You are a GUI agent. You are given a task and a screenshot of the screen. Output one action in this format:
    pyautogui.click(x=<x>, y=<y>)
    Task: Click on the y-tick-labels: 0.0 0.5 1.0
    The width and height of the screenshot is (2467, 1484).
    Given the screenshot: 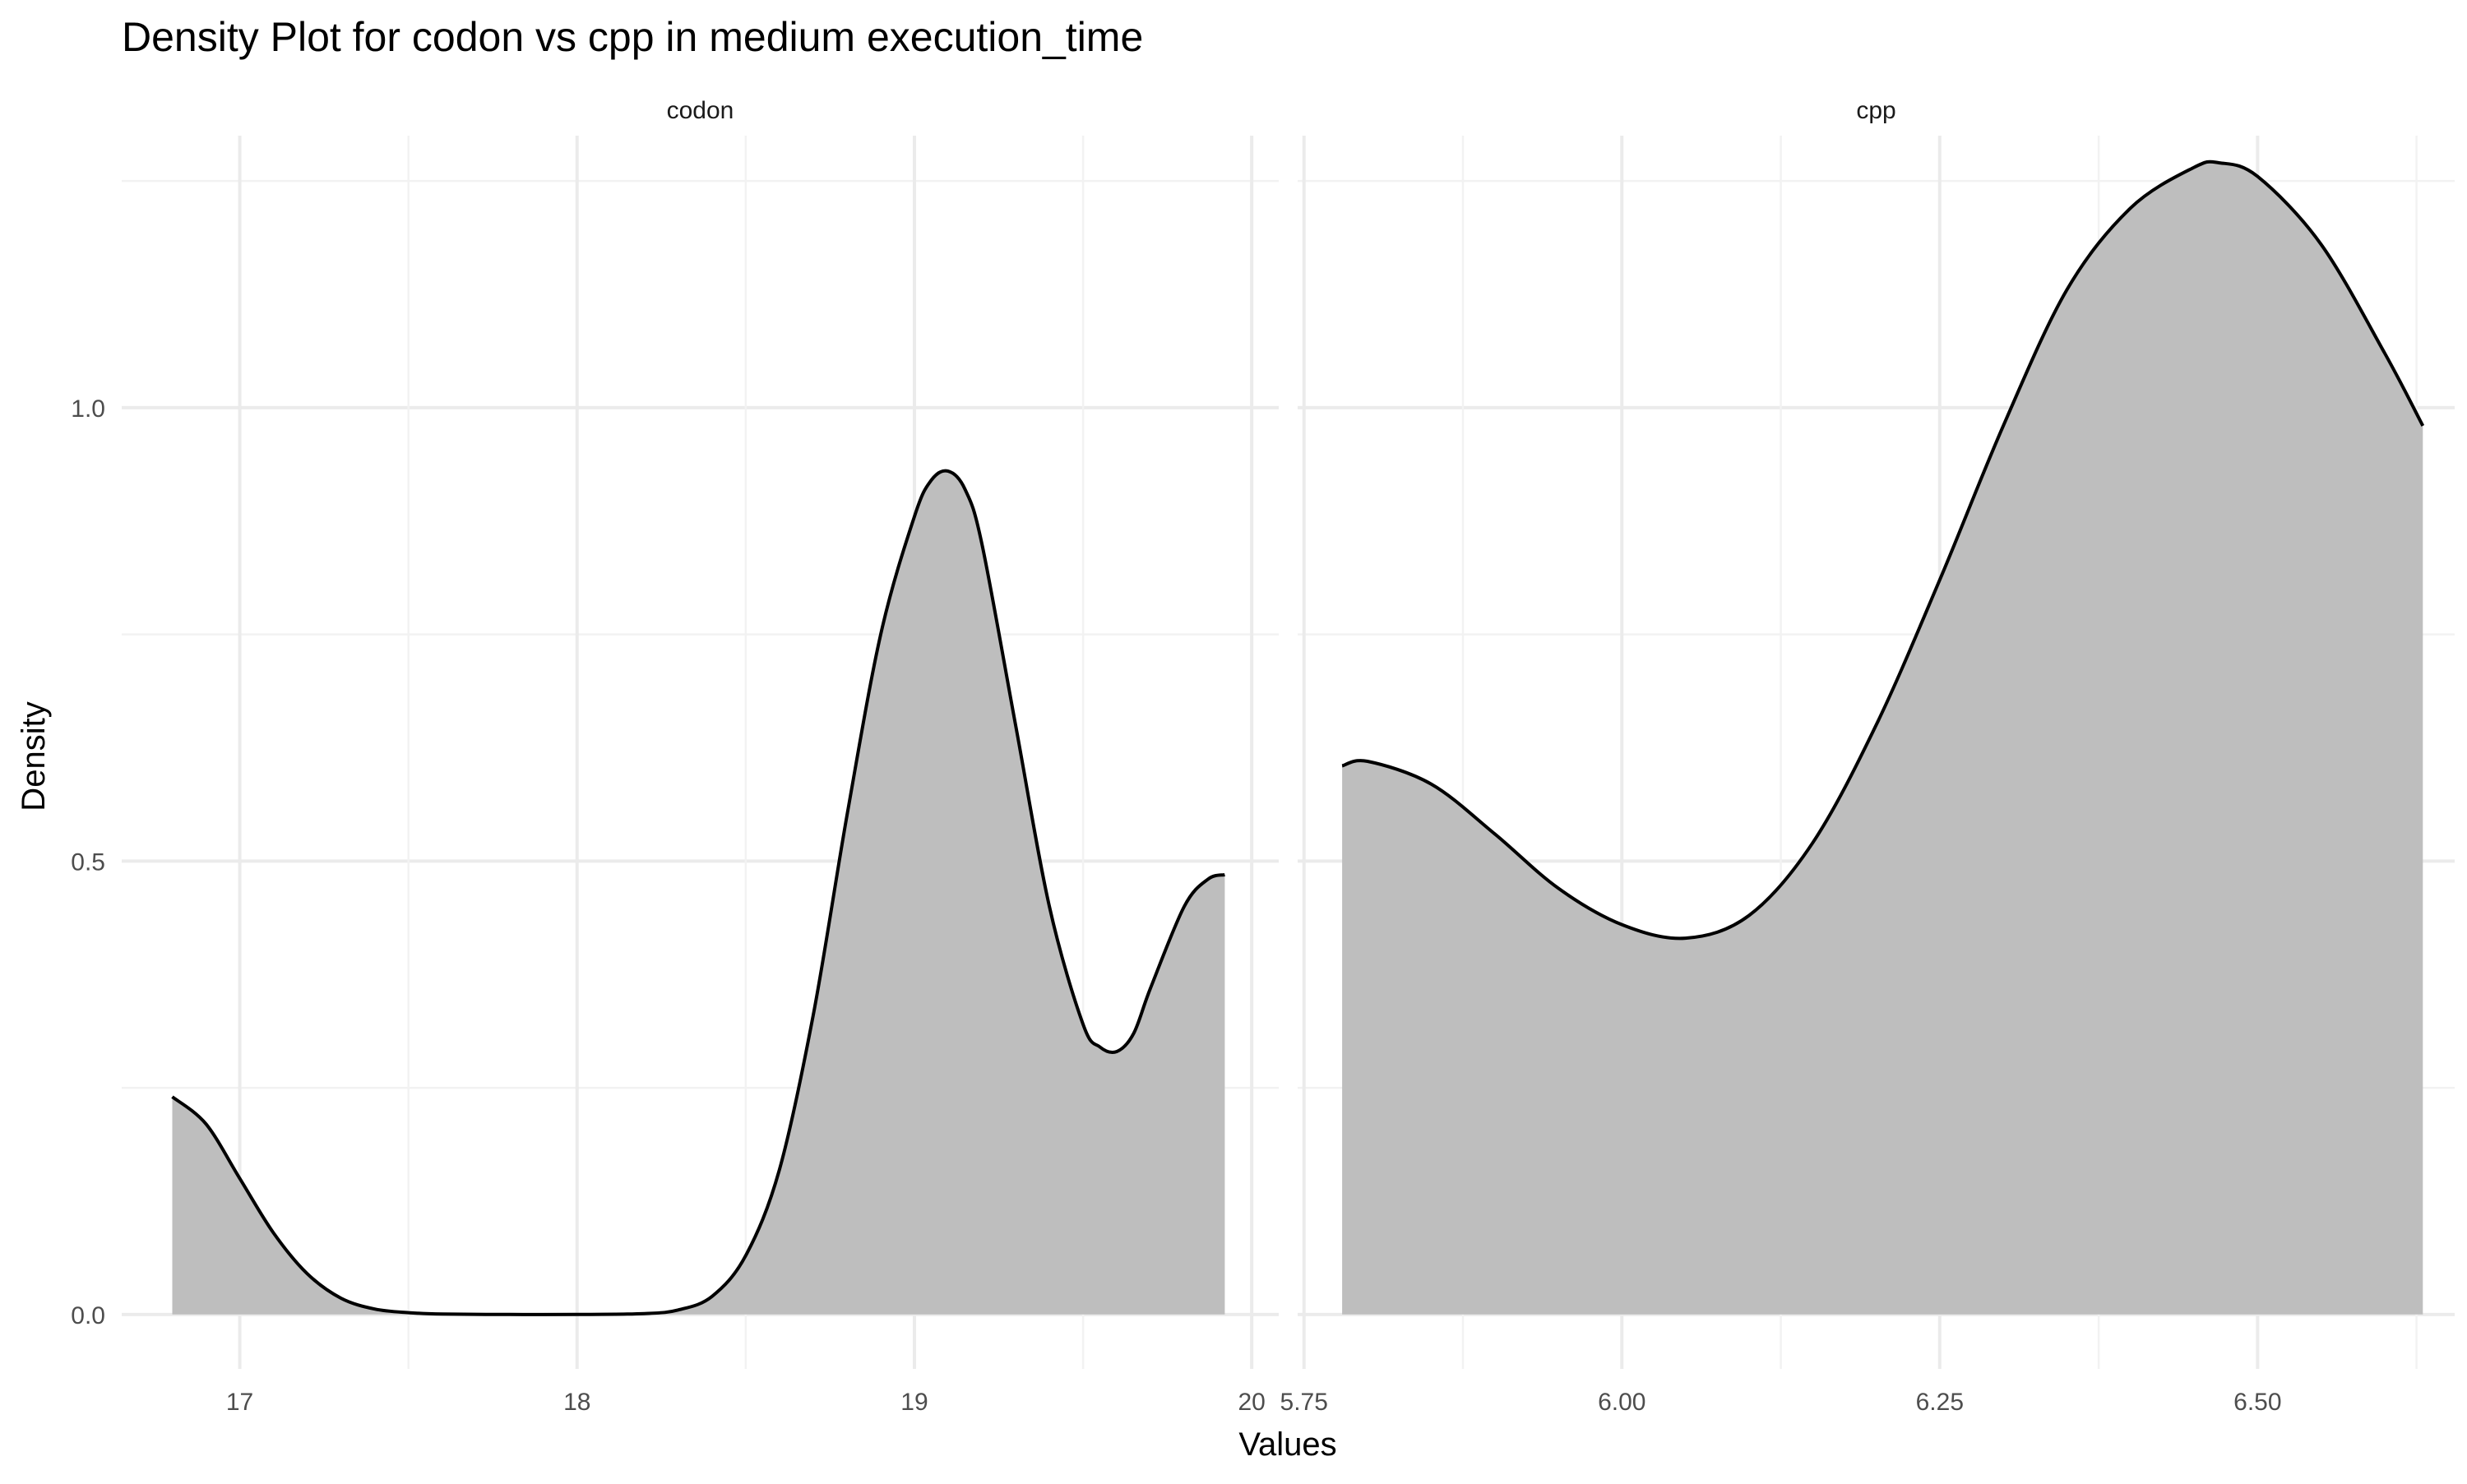 What is the action you would take?
    pyautogui.click(x=88, y=862)
    